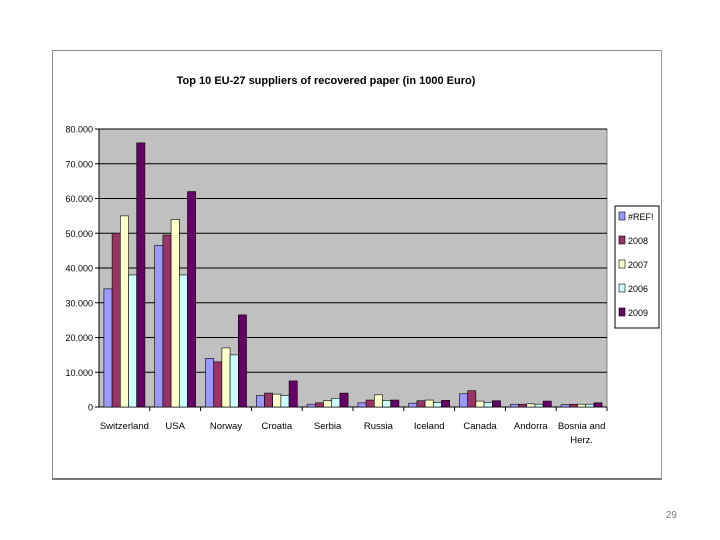  I want to click on bar-iceland-2009, so click(445, 404).